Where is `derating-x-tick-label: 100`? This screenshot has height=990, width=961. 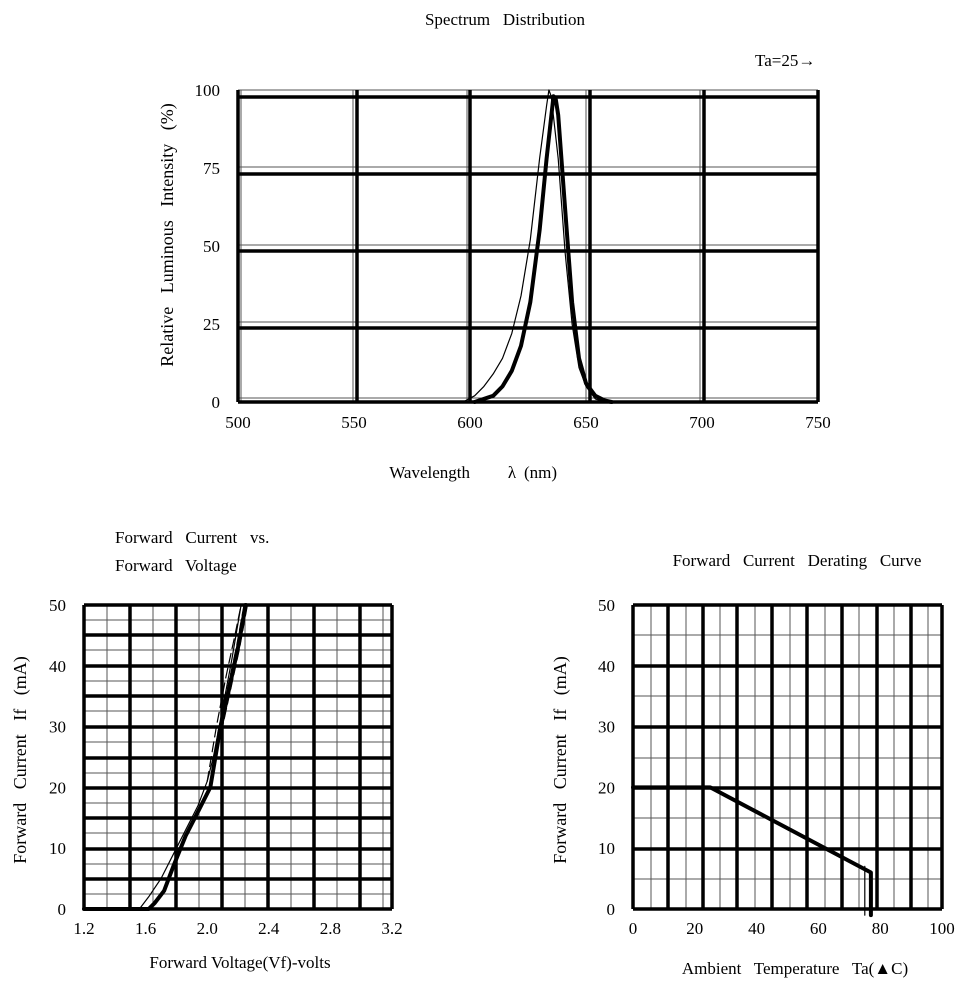 derating-x-tick-label: 100 is located at coordinates (942, 928).